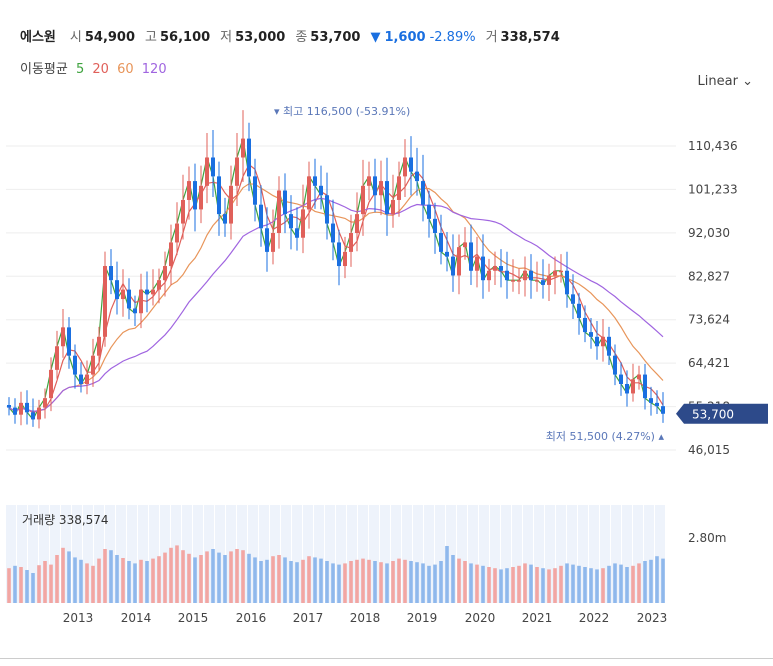 The height and width of the screenshot is (666, 773). Describe the element at coordinates (260, 37) in the screenshot. I see `low-value: 53,000` at that location.